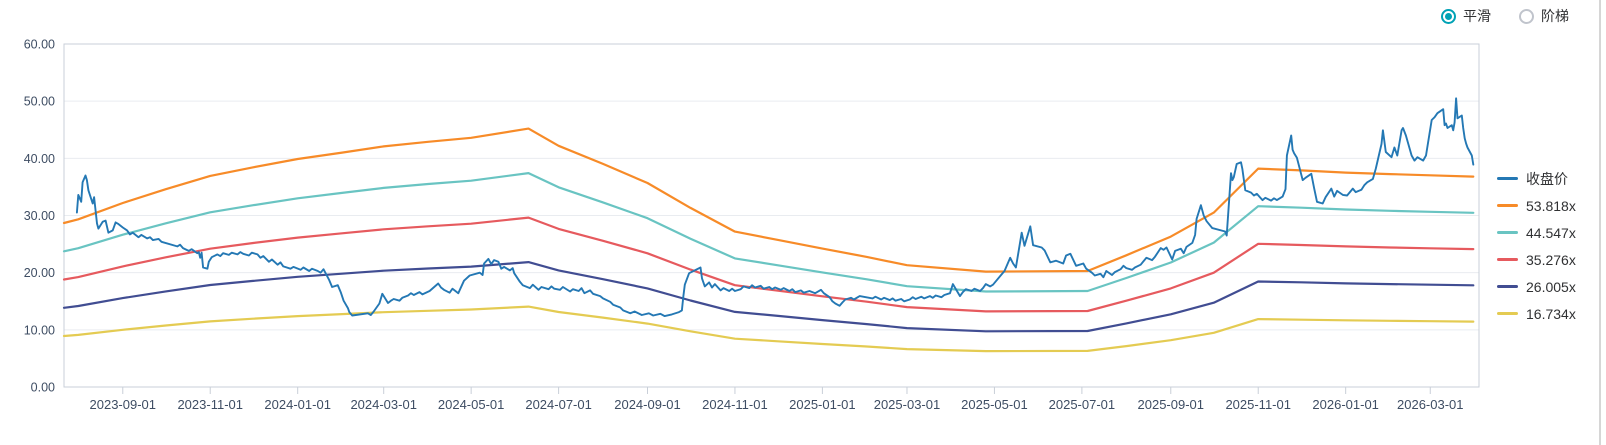  I want to click on legend-item-44.547x: 44.547x, so click(1536, 232).